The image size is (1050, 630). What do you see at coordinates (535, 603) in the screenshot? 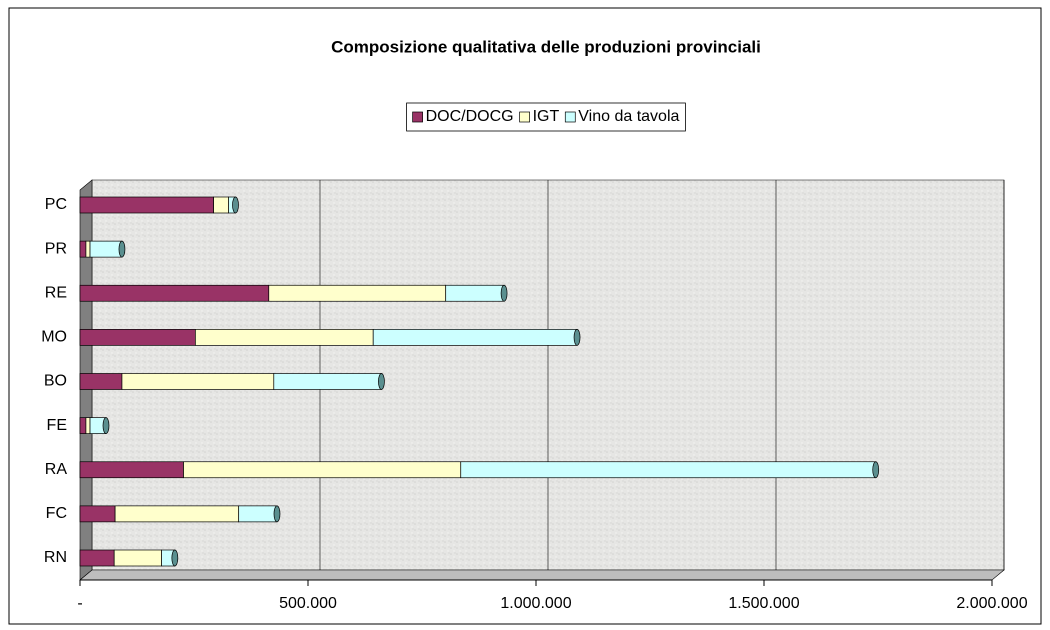
I see `x-tick-label: 1.000.000` at bounding box center [535, 603].